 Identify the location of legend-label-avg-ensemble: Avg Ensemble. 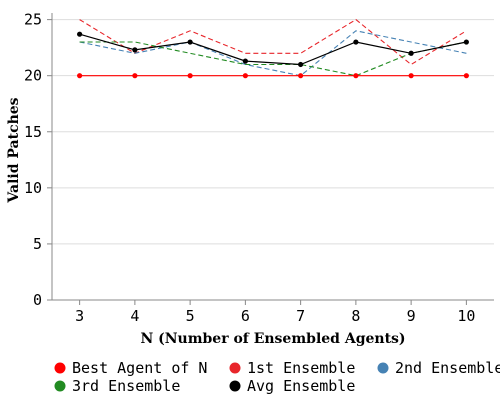
(301, 386).